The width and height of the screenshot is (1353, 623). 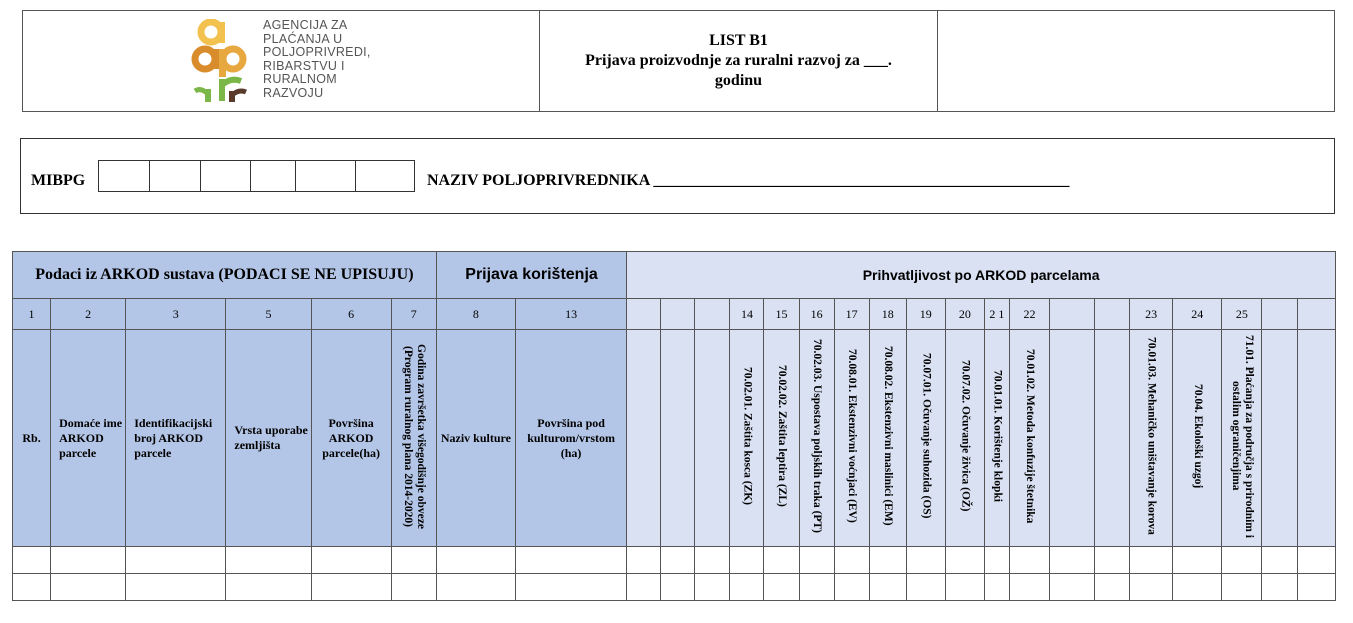 What do you see at coordinates (926, 436) in the screenshot?
I see `column-header-label: 70.07.01. Očuvanje suhozida (OS)` at bounding box center [926, 436].